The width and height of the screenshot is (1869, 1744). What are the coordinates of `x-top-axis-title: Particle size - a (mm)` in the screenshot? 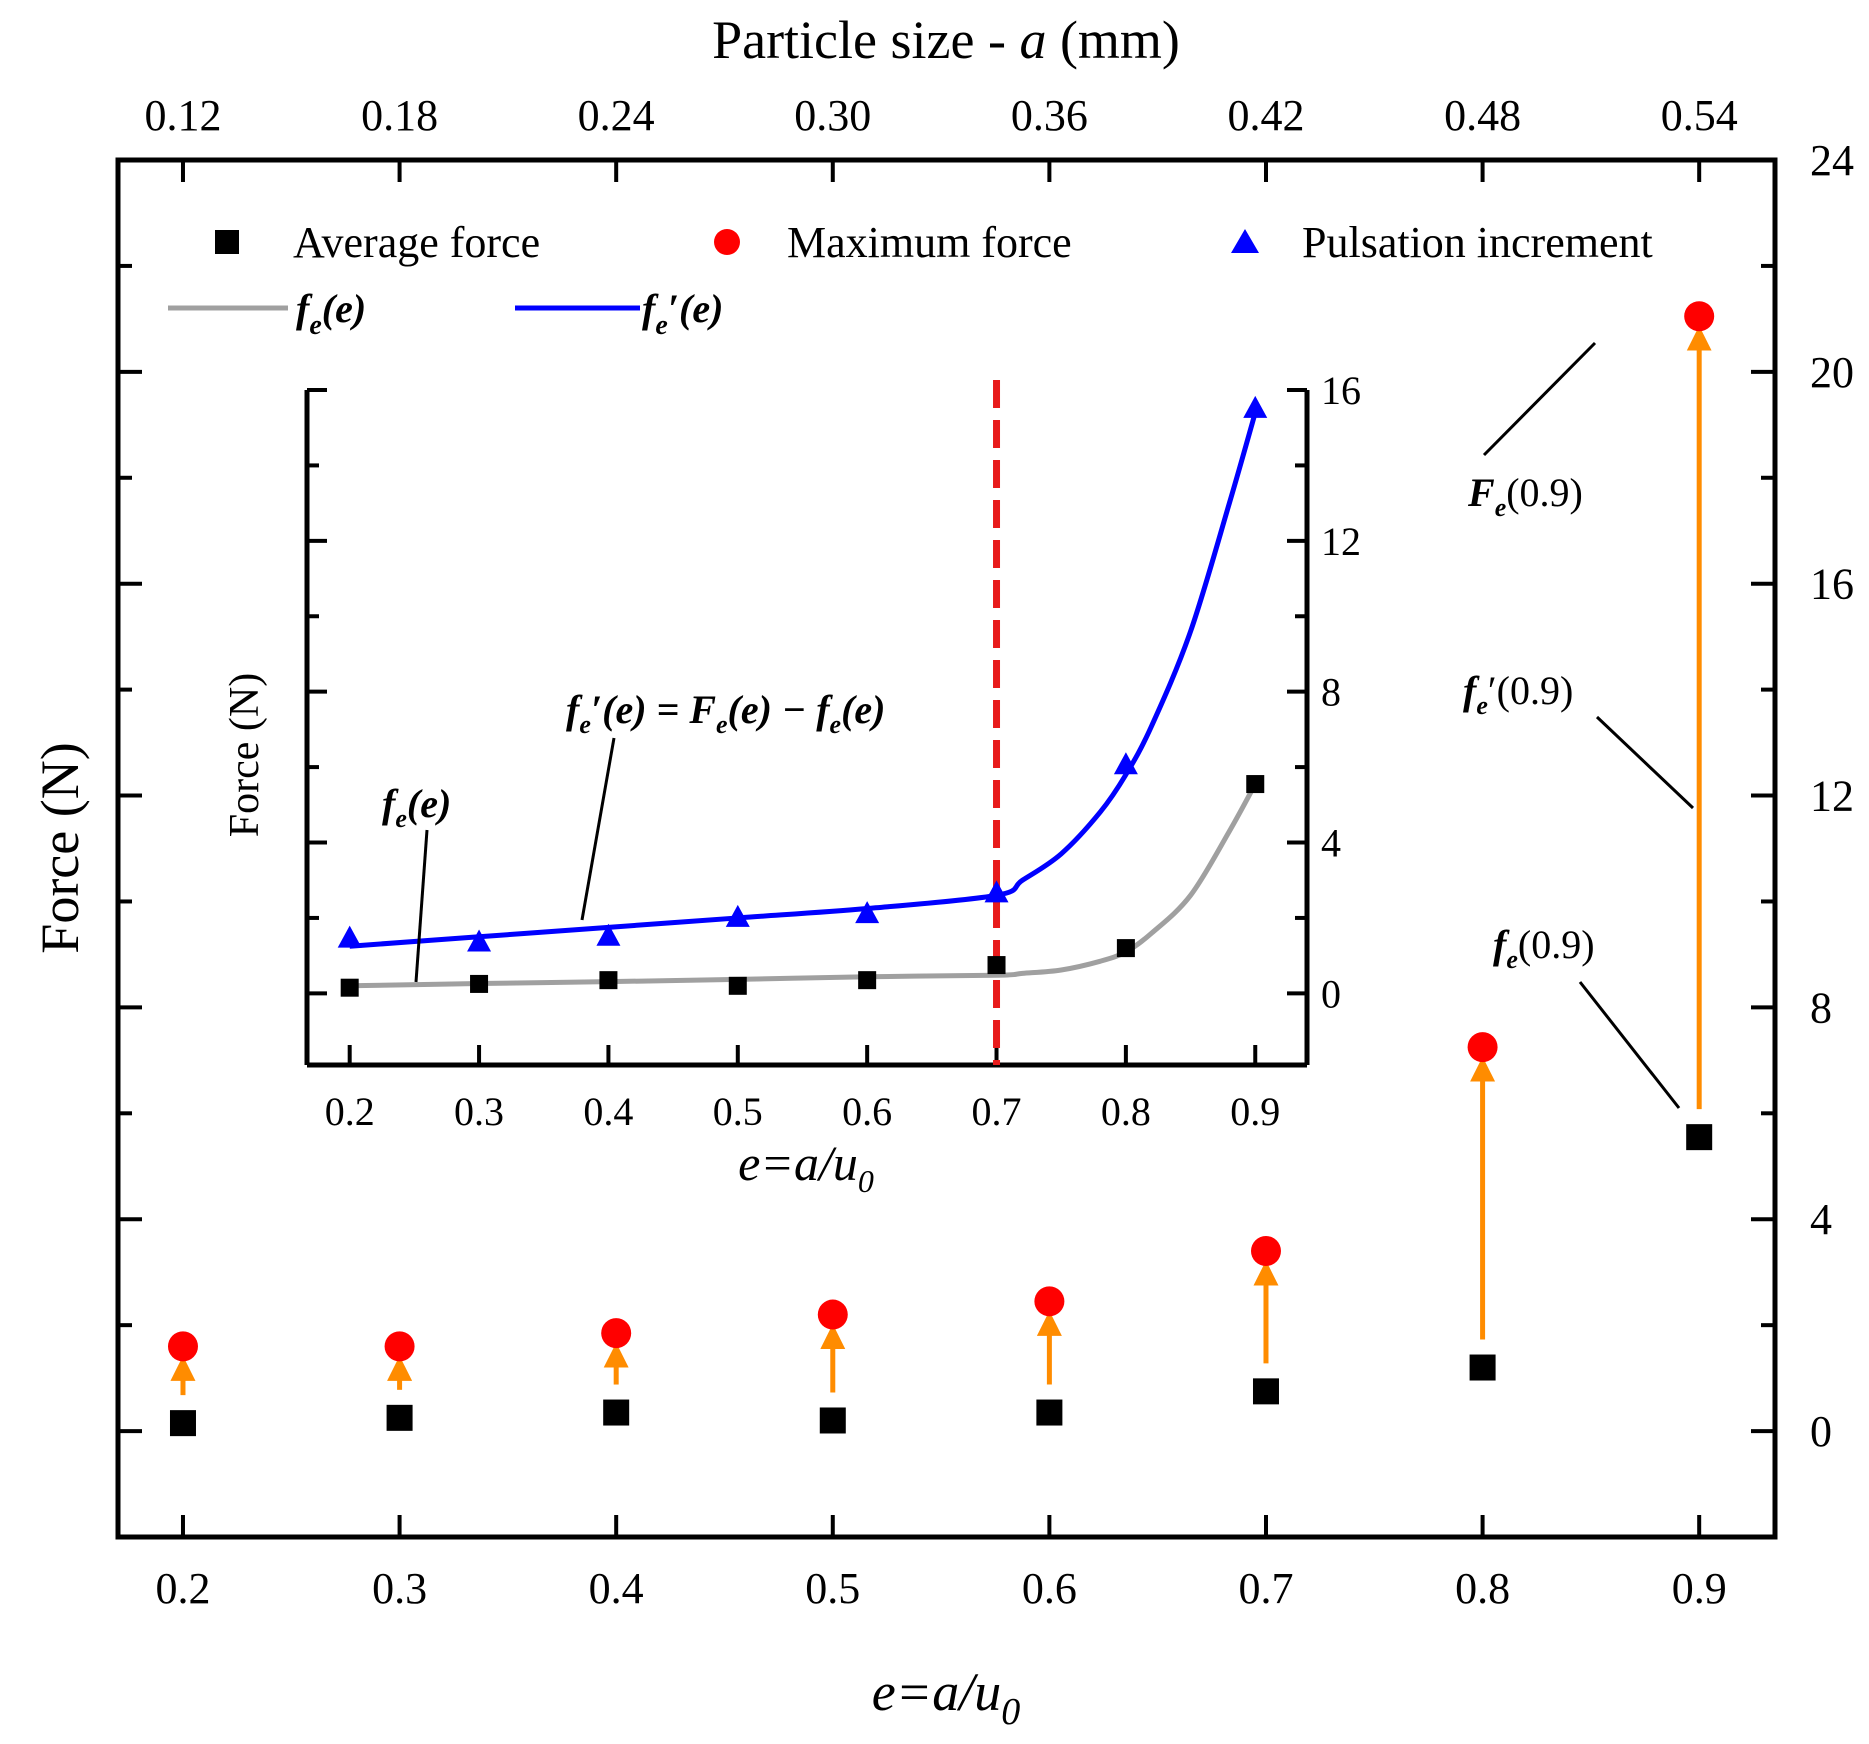 It's located at (946, 40).